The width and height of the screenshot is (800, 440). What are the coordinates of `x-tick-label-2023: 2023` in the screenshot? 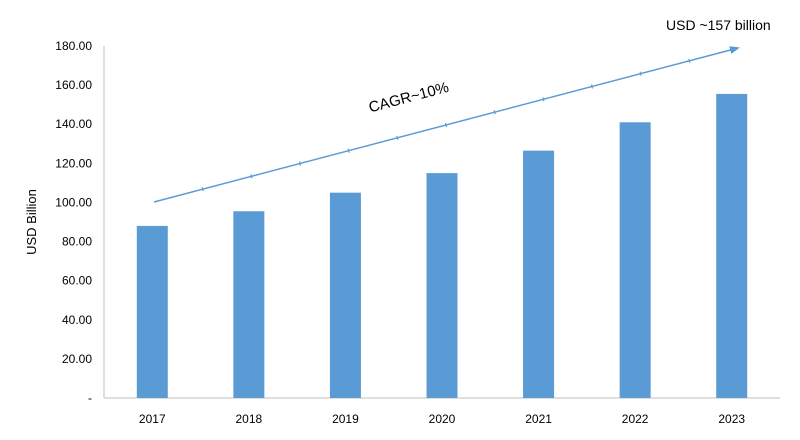 It's located at (731, 419).